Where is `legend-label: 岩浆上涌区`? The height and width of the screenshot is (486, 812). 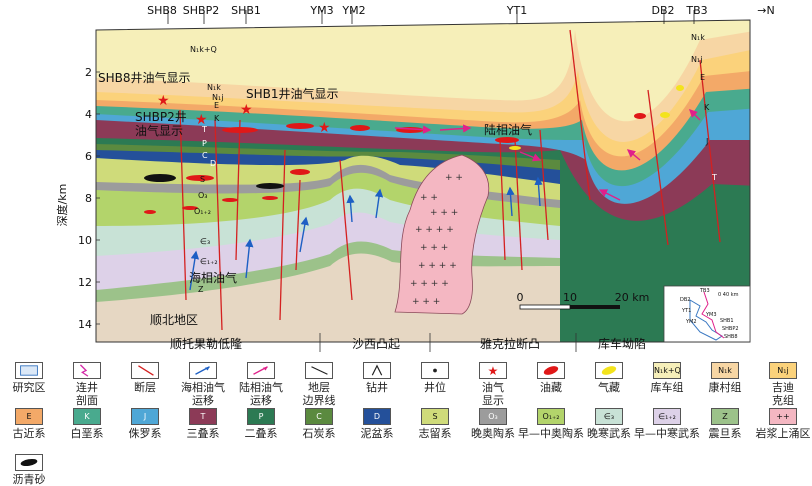 legend-label: 岩浆上涌区 is located at coordinates (783, 433).